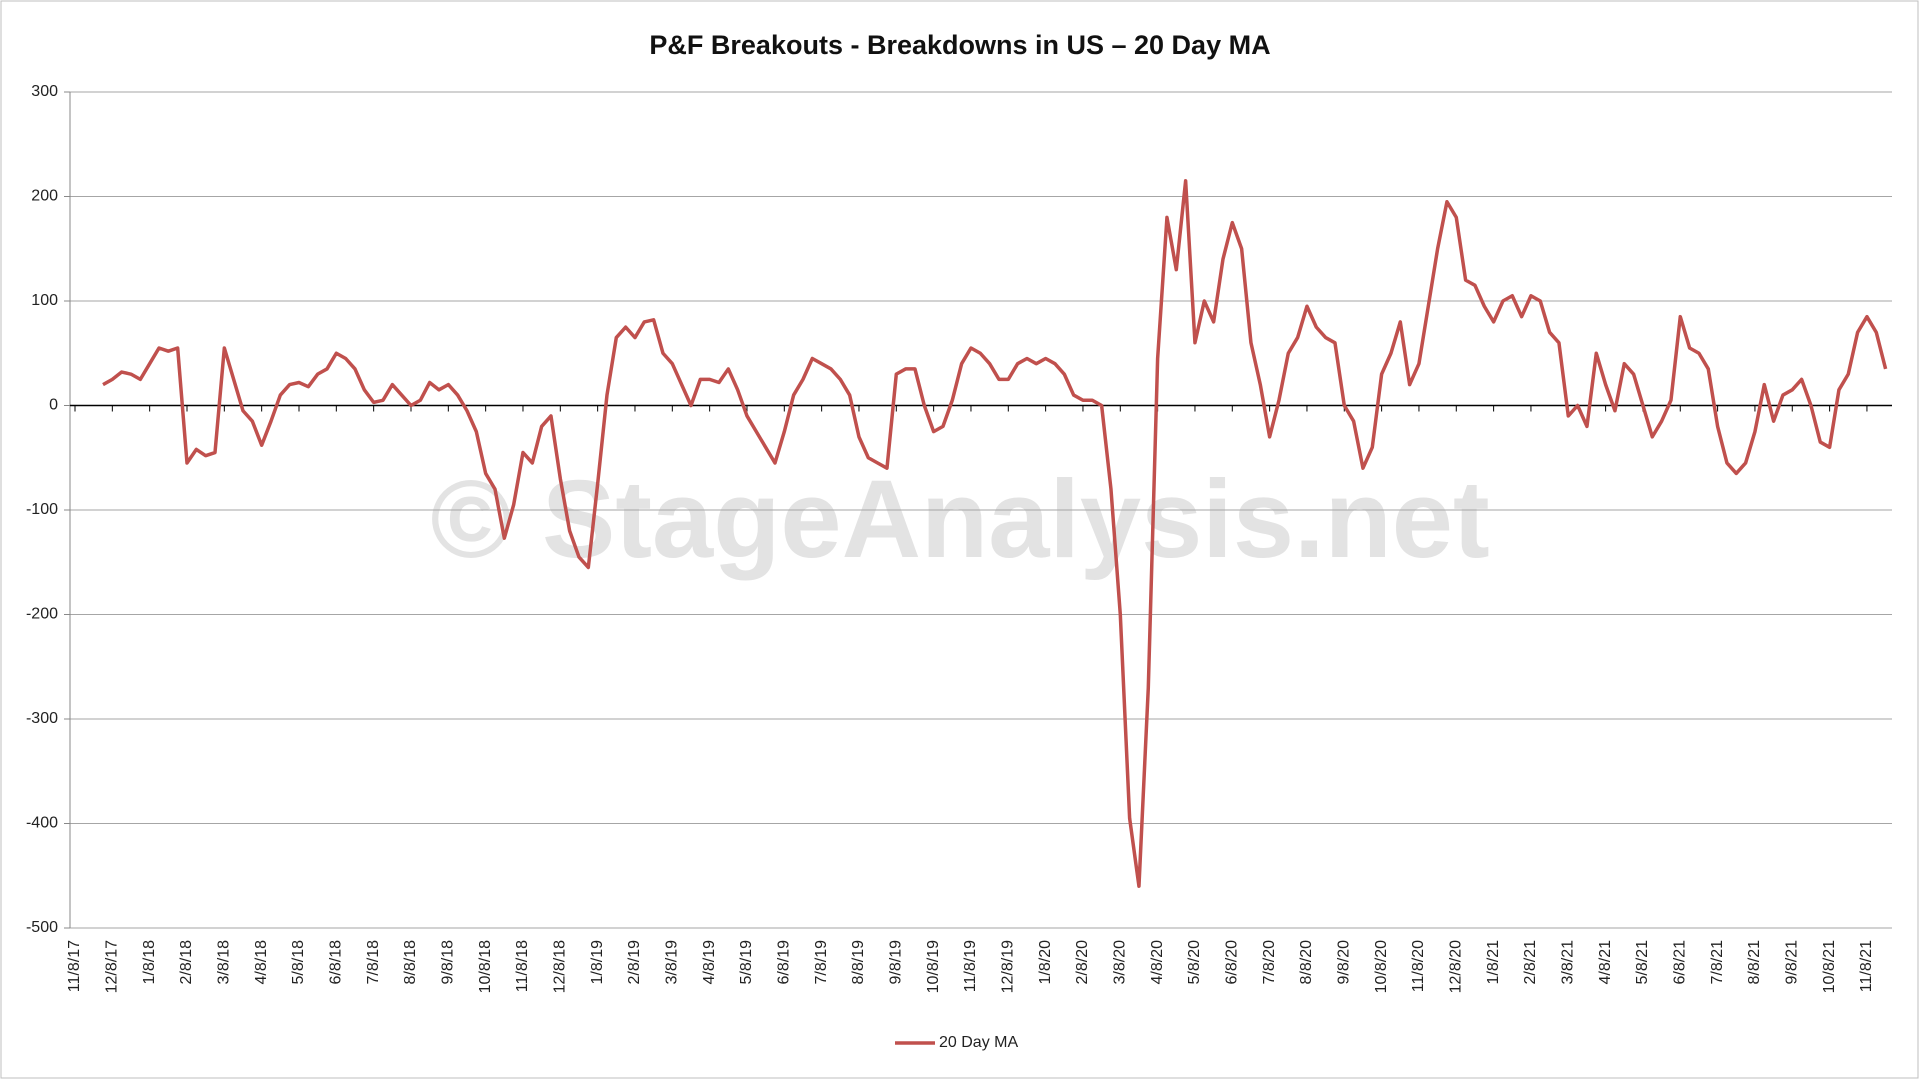  What do you see at coordinates (44, 91) in the screenshot?
I see `y-tick-label: 300` at bounding box center [44, 91].